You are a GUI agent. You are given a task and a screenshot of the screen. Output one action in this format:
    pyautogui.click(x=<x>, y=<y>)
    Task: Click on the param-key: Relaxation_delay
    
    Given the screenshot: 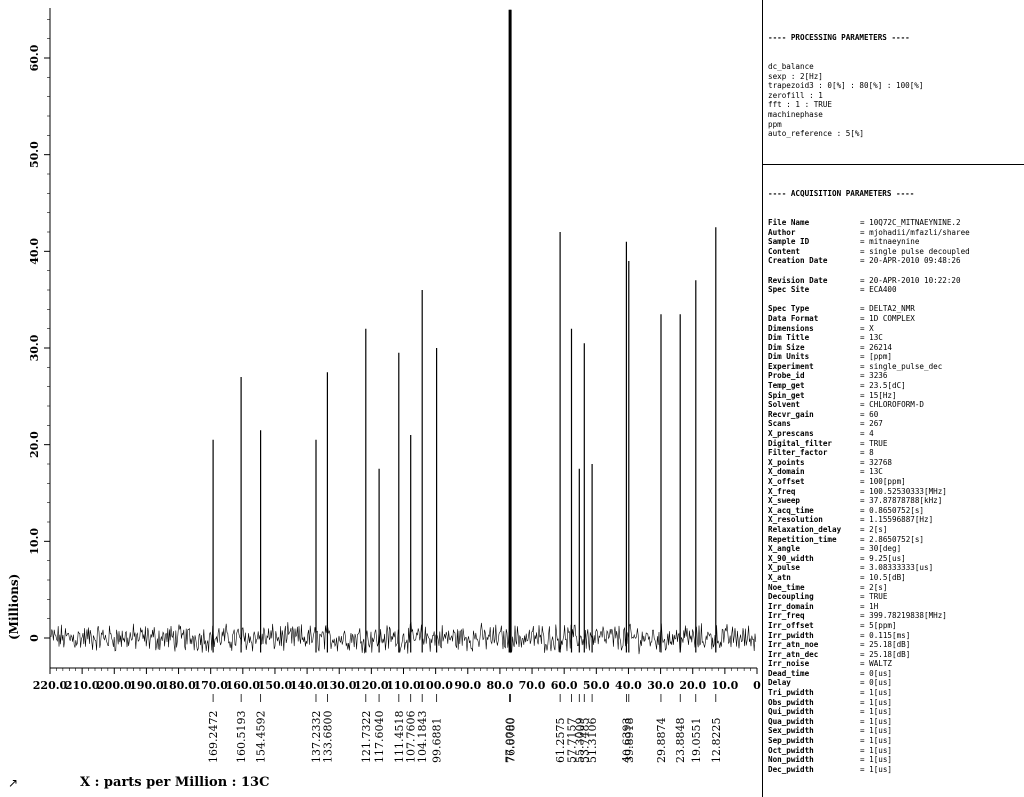 What is the action you would take?
    pyautogui.click(x=805, y=529)
    